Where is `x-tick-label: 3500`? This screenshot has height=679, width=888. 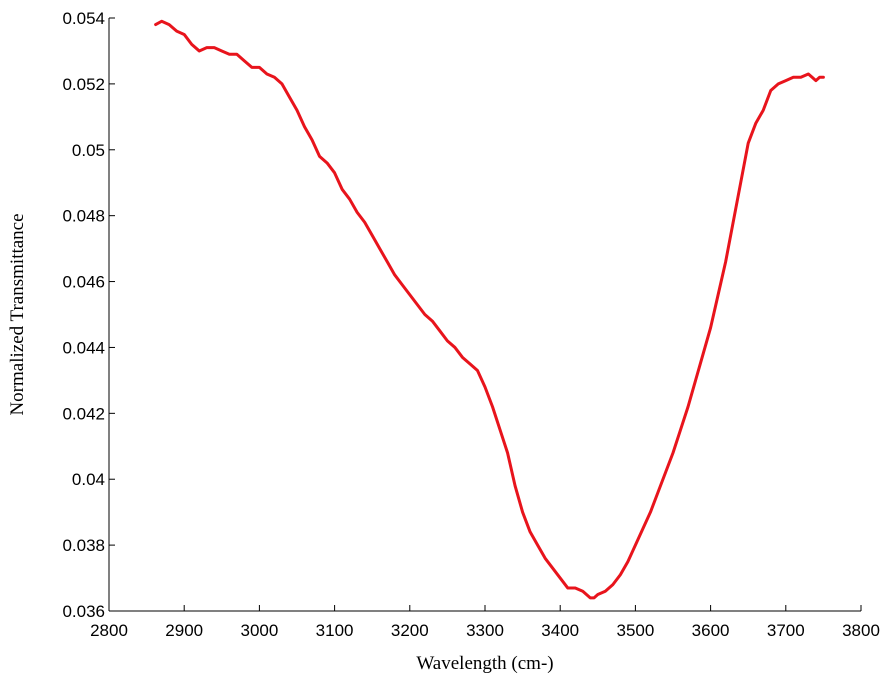 x-tick-label: 3500 is located at coordinates (635, 630).